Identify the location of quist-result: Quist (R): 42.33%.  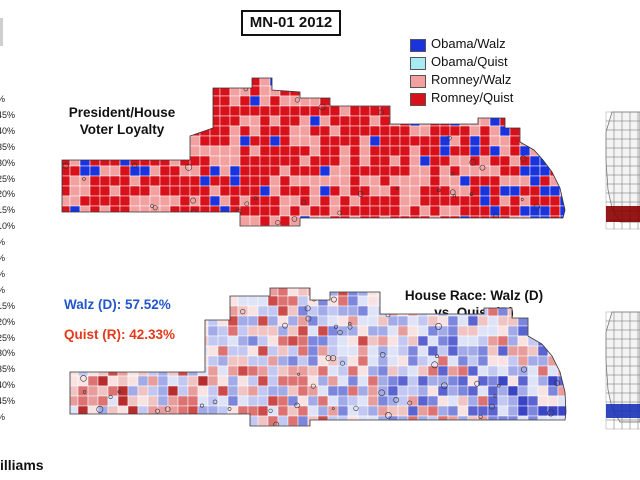
(120, 334).